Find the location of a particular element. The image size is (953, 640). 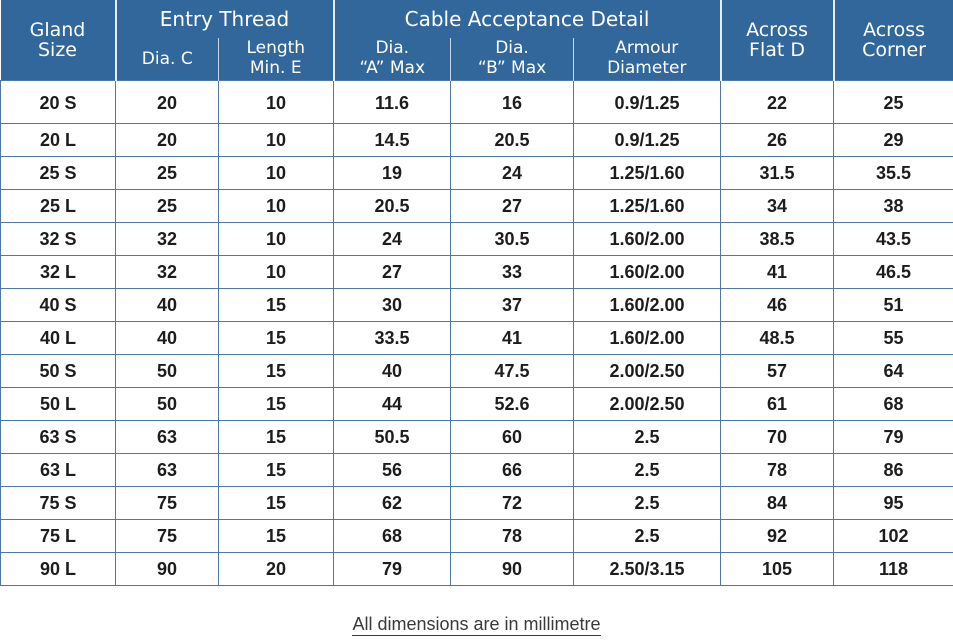

table-row: 63 L 63 15 56 66 2.5 78 86 is located at coordinates (476, 470).